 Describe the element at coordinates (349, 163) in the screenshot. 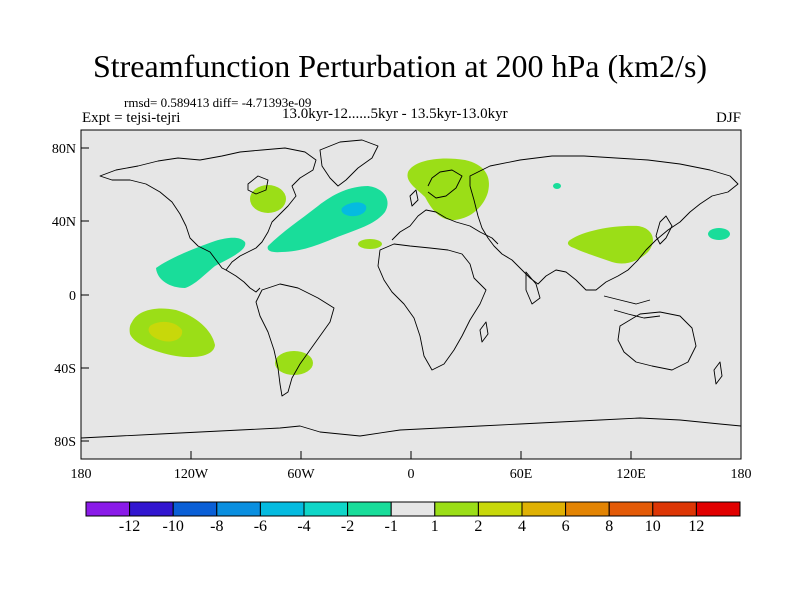

I see `coast-greenland` at that location.